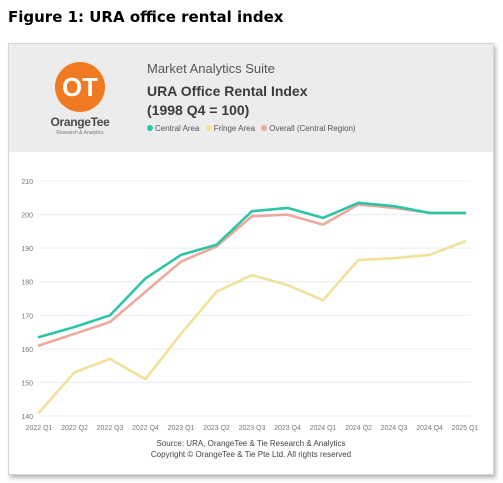 This screenshot has height=483, width=503. I want to click on x-tick-label: 2022 Q2, so click(74, 428).